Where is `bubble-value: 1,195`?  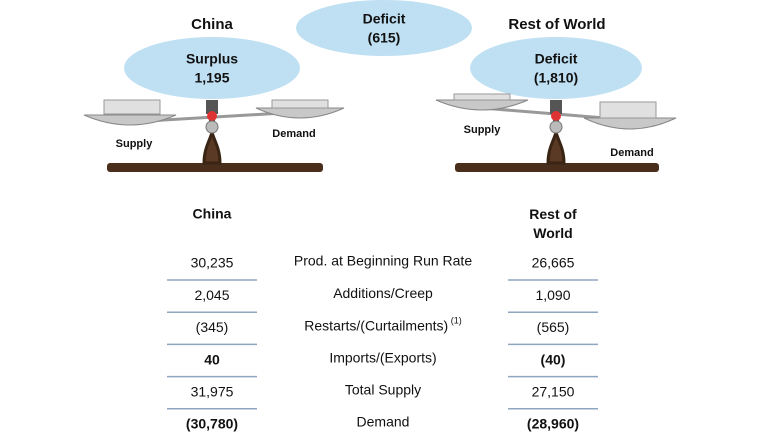 bubble-value: 1,195 is located at coordinates (211, 78).